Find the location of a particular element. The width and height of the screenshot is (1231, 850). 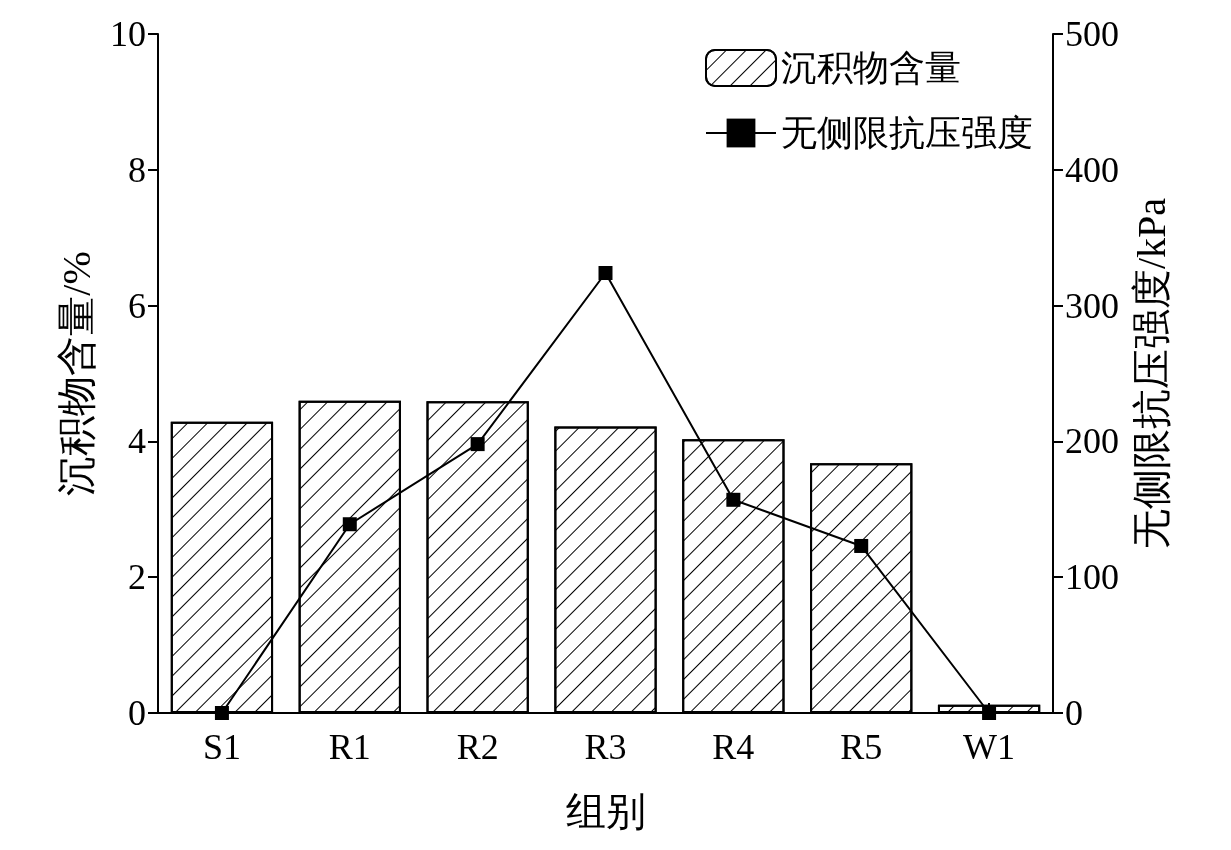

y2-tick-label: 300 is located at coordinates (1092, 305).